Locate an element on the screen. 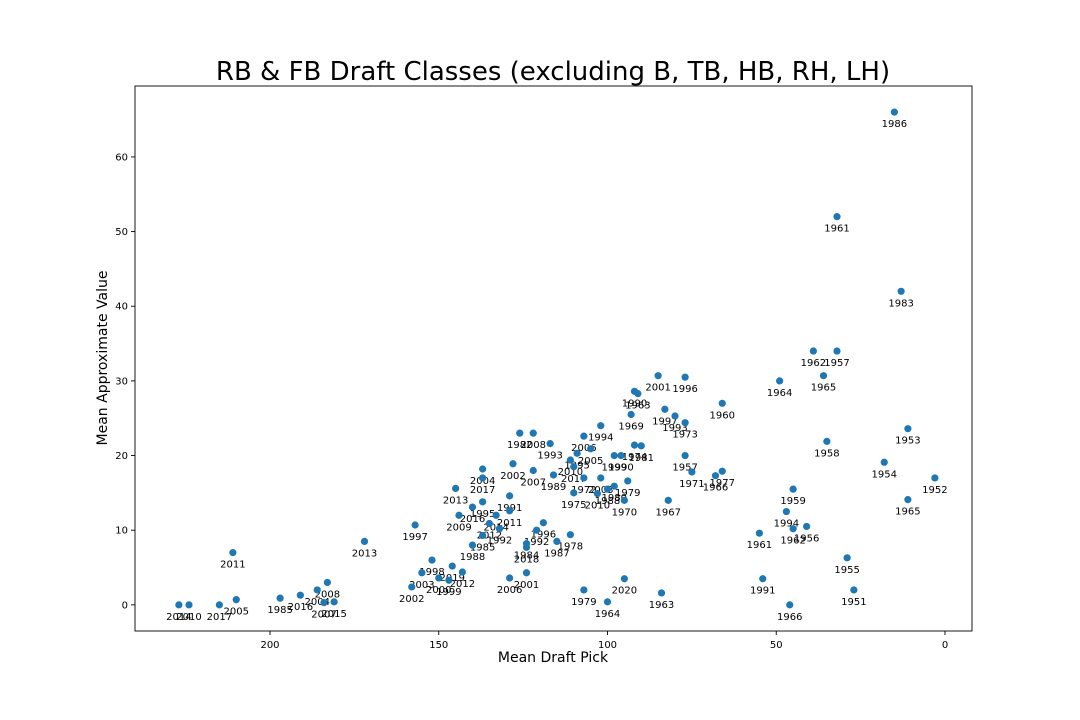  point-label: 1971 is located at coordinates (691, 484).